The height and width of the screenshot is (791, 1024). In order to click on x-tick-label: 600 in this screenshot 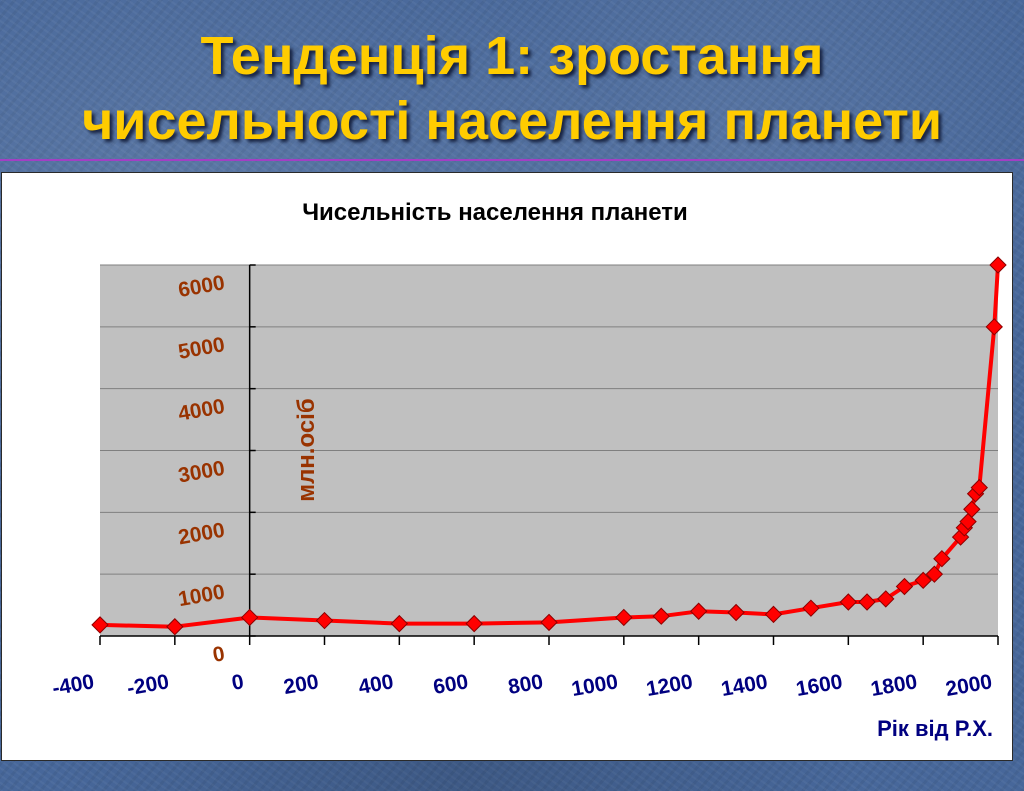, I will do `click(451, 684)`.